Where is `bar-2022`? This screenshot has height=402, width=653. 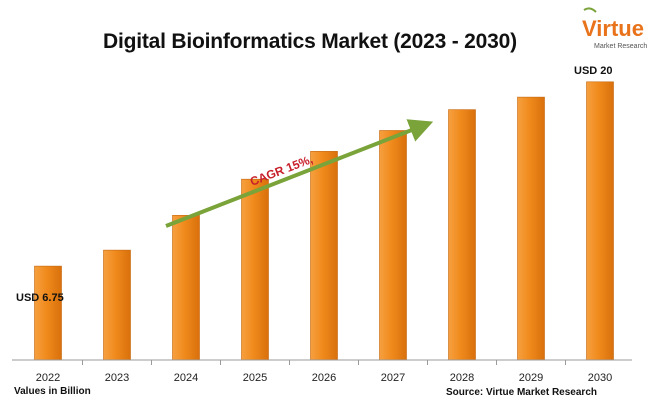 bar-2022 is located at coordinates (48, 313).